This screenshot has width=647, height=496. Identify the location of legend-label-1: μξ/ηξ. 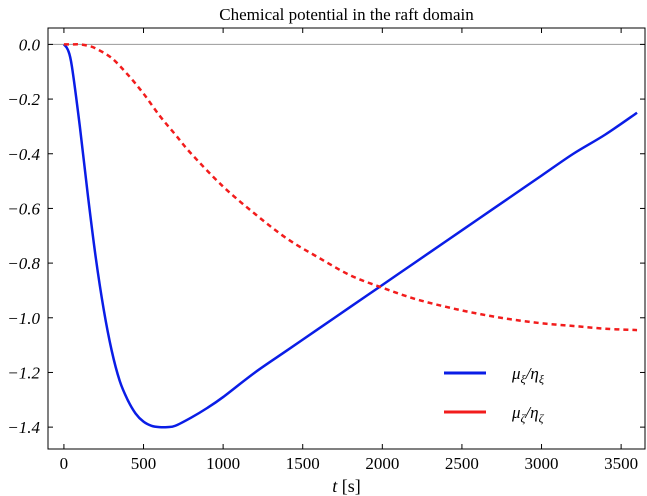
(528, 375).